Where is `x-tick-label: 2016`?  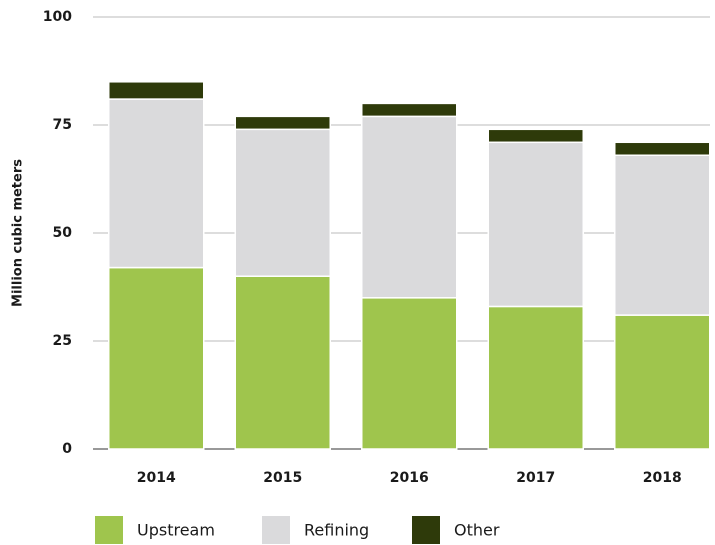 x-tick-label: 2016 is located at coordinates (409, 478).